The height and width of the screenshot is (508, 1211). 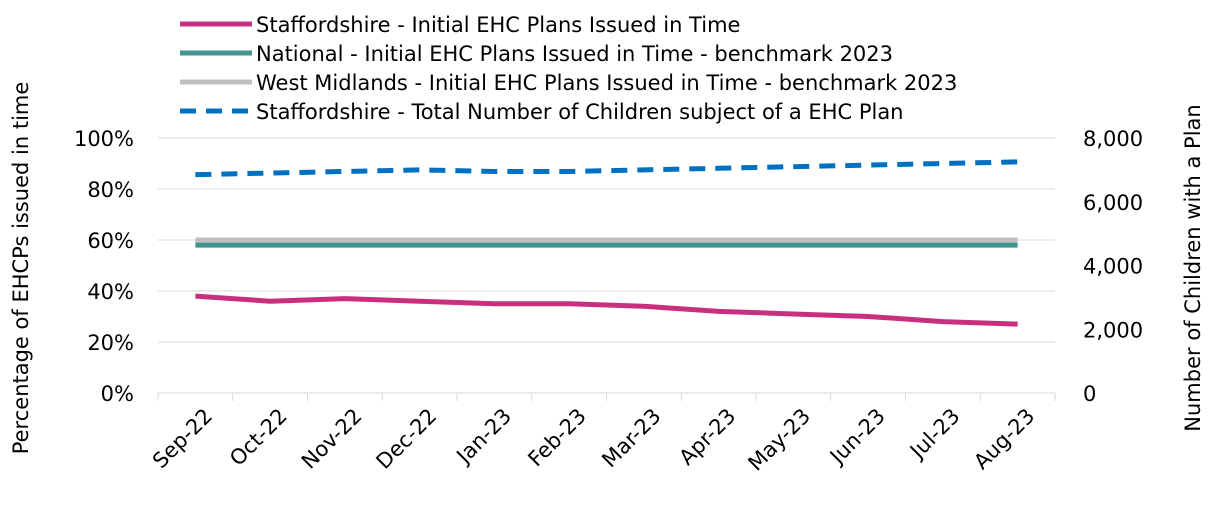 I want to click on y-tick-label: 0%, so click(x=117, y=394).